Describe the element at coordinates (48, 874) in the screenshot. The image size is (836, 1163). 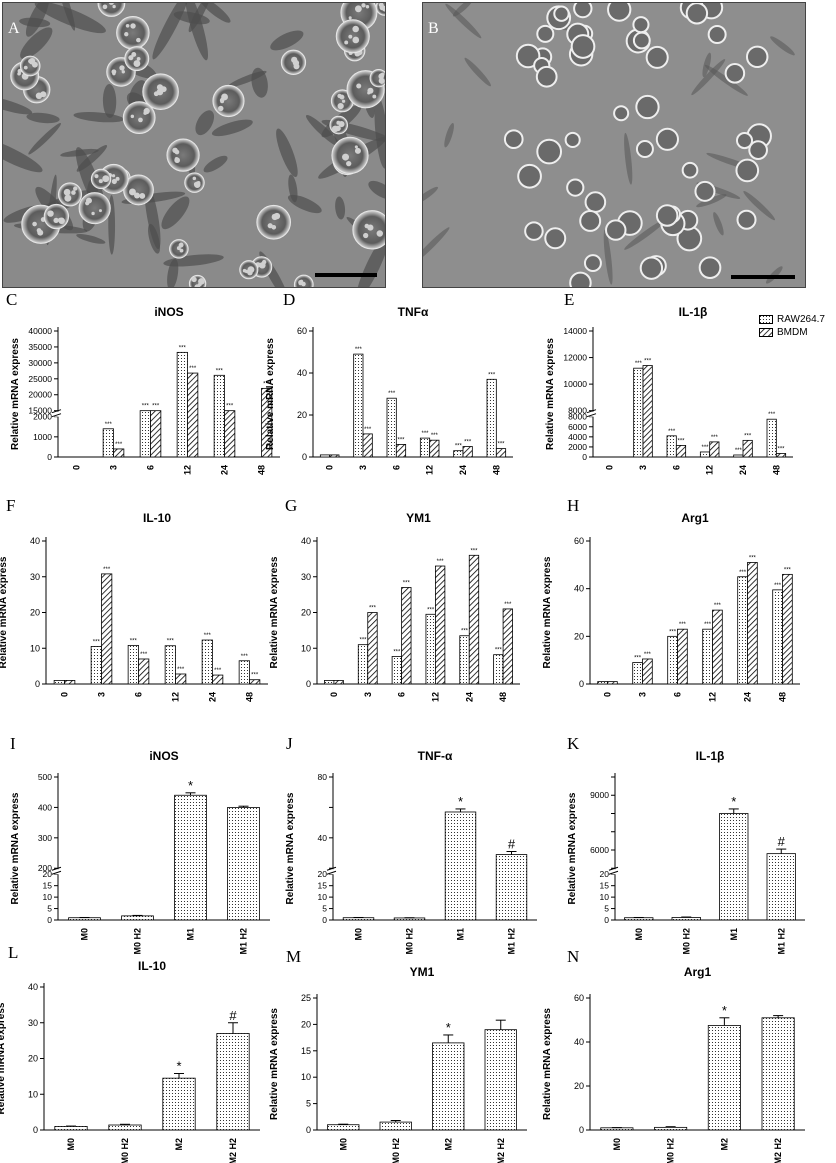
I see `y-tick-label: 20` at that location.